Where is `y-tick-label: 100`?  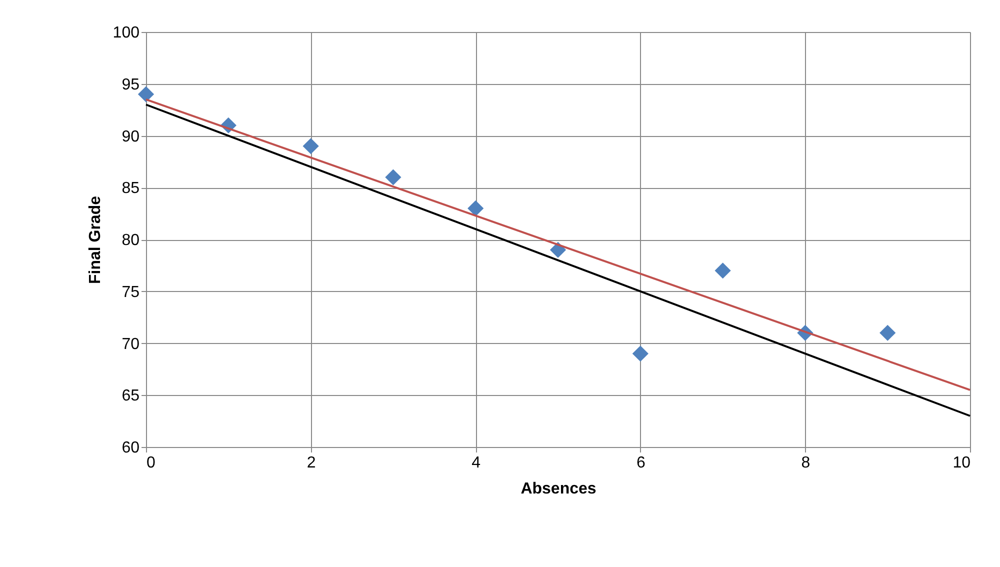
y-tick-label: 100 is located at coordinates (126, 33).